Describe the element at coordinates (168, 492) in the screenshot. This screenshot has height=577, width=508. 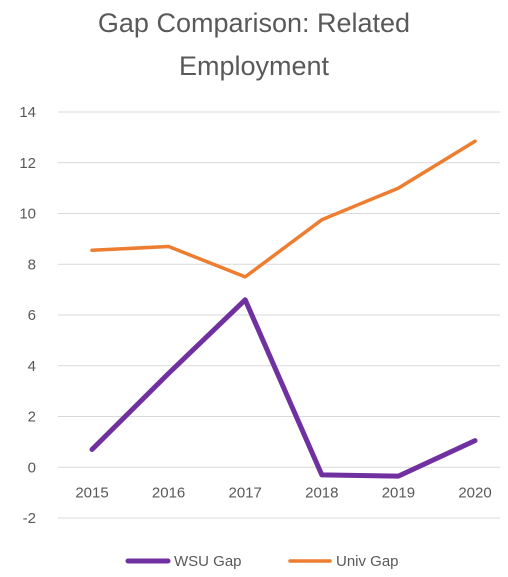
I see `x-tick-label: 2016` at that location.